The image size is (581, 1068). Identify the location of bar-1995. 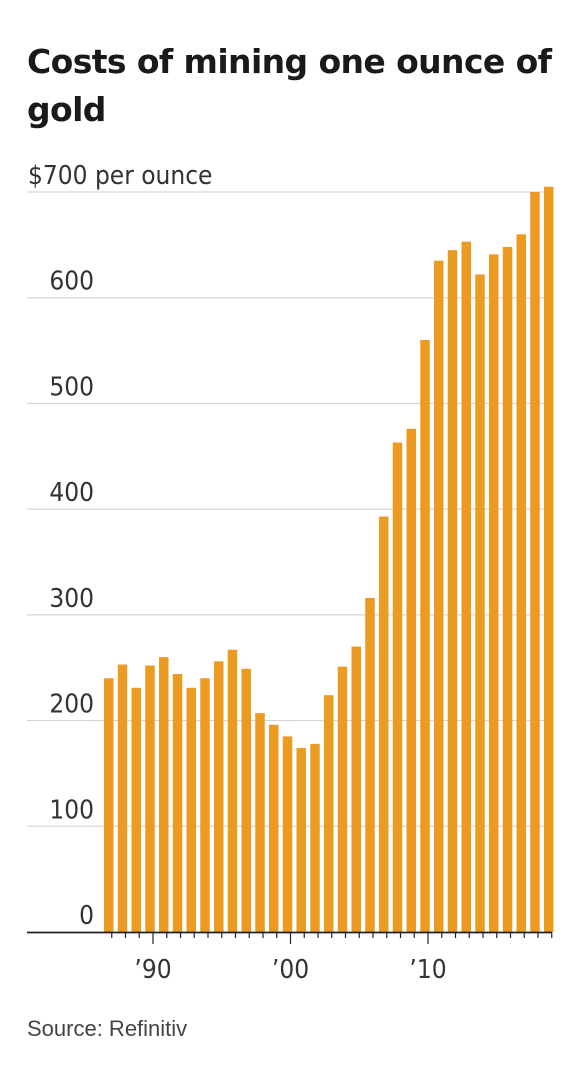
(219, 796).